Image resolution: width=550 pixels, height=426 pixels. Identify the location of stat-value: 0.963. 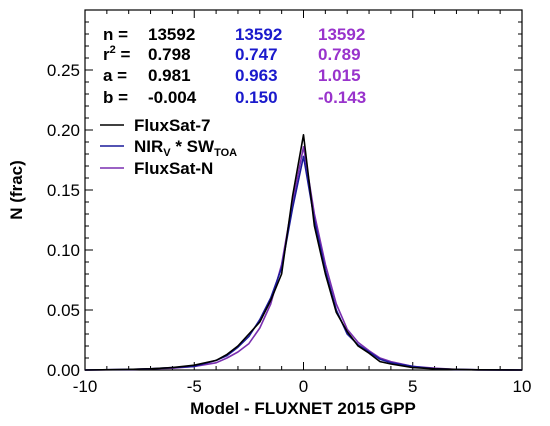
(256, 75).